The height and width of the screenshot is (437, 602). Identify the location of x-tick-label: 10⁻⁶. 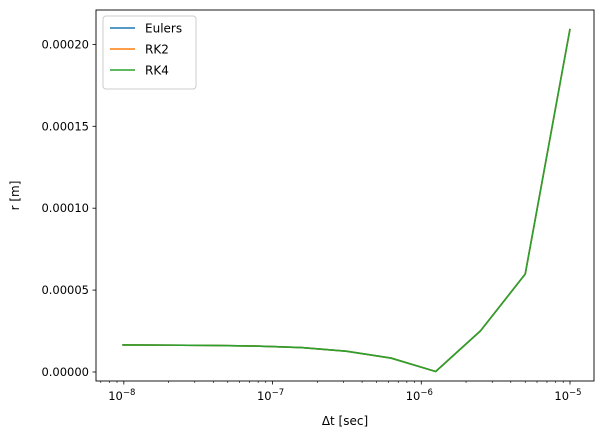
(419, 395).